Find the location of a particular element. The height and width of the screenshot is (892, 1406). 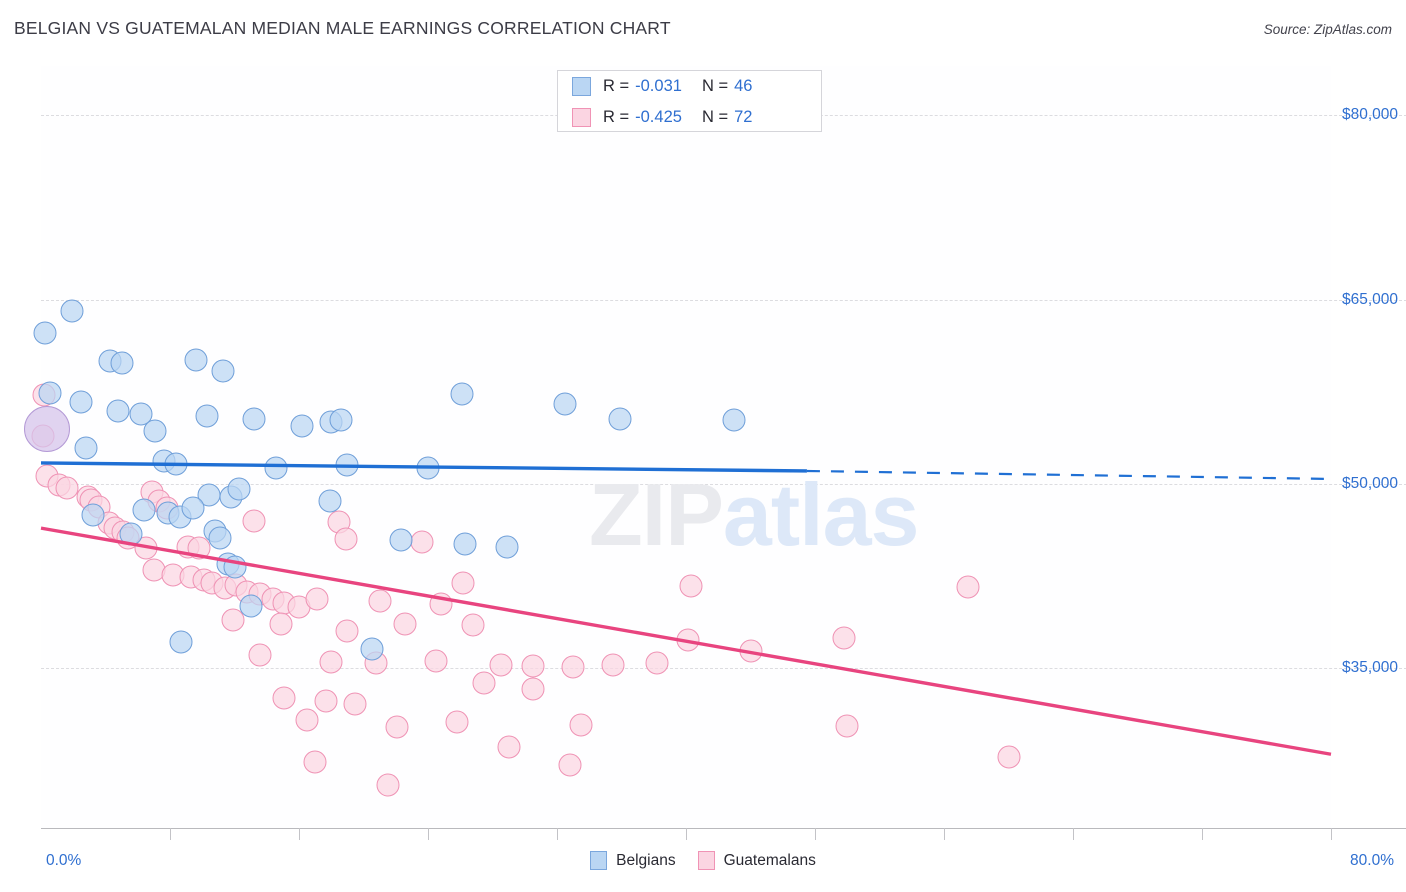

r-value-blue: -0.031 is located at coordinates (658, 86).